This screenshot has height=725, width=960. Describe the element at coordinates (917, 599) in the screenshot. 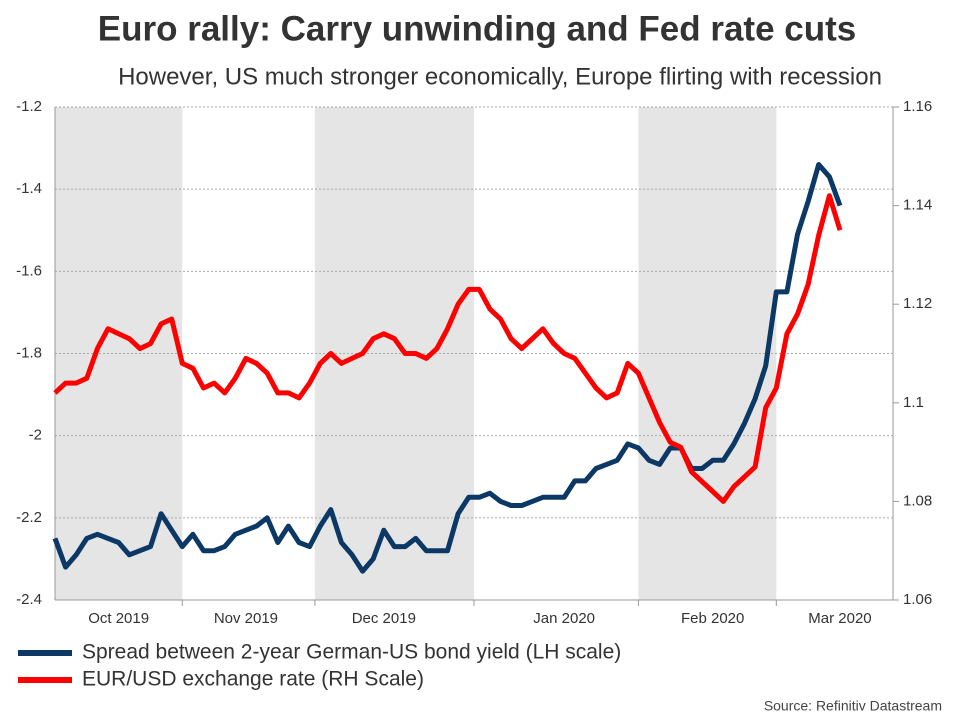

I see `y2-tick-label: 1.06` at that location.